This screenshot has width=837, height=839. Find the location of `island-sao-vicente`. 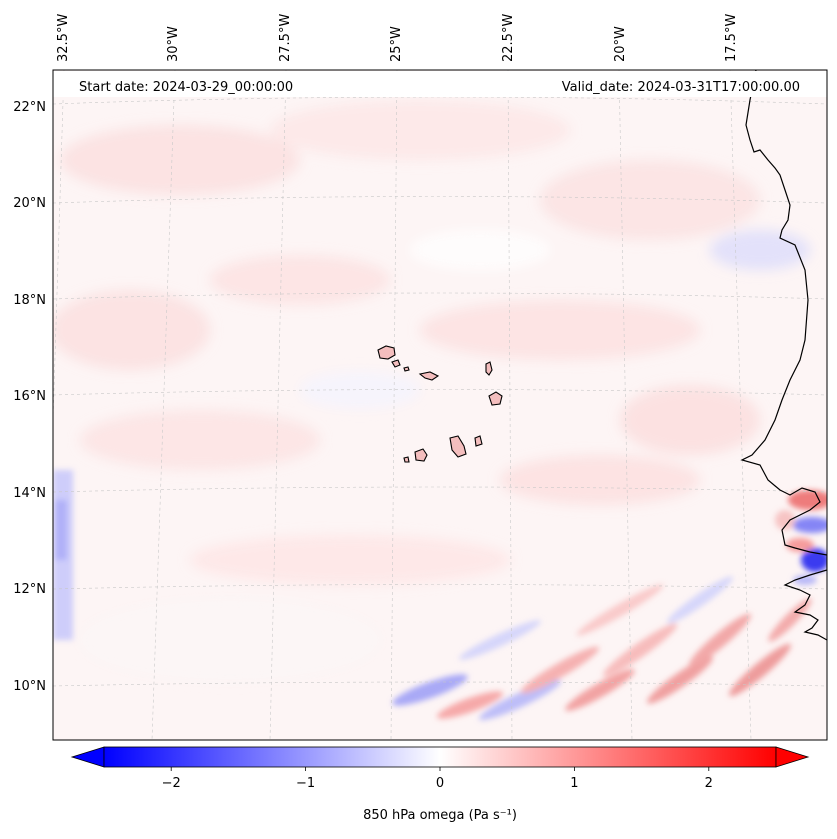

island-sao-vicente is located at coordinates (396, 363).